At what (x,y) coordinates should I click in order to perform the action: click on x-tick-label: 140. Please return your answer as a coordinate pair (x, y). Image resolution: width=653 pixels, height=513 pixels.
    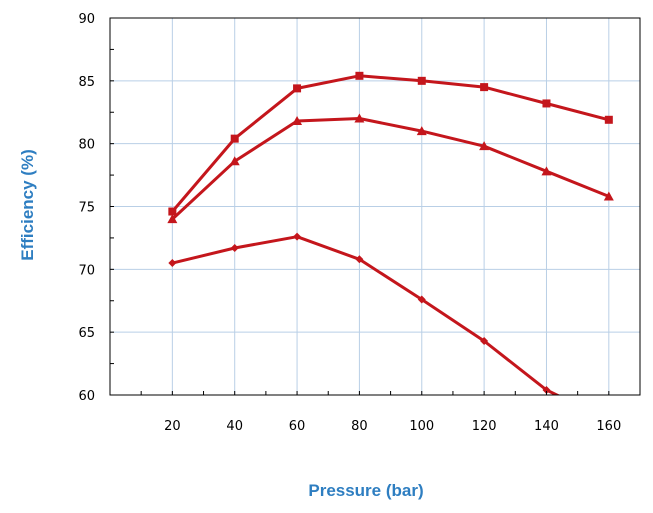
    Looking at the image, I should click on (546, 426).